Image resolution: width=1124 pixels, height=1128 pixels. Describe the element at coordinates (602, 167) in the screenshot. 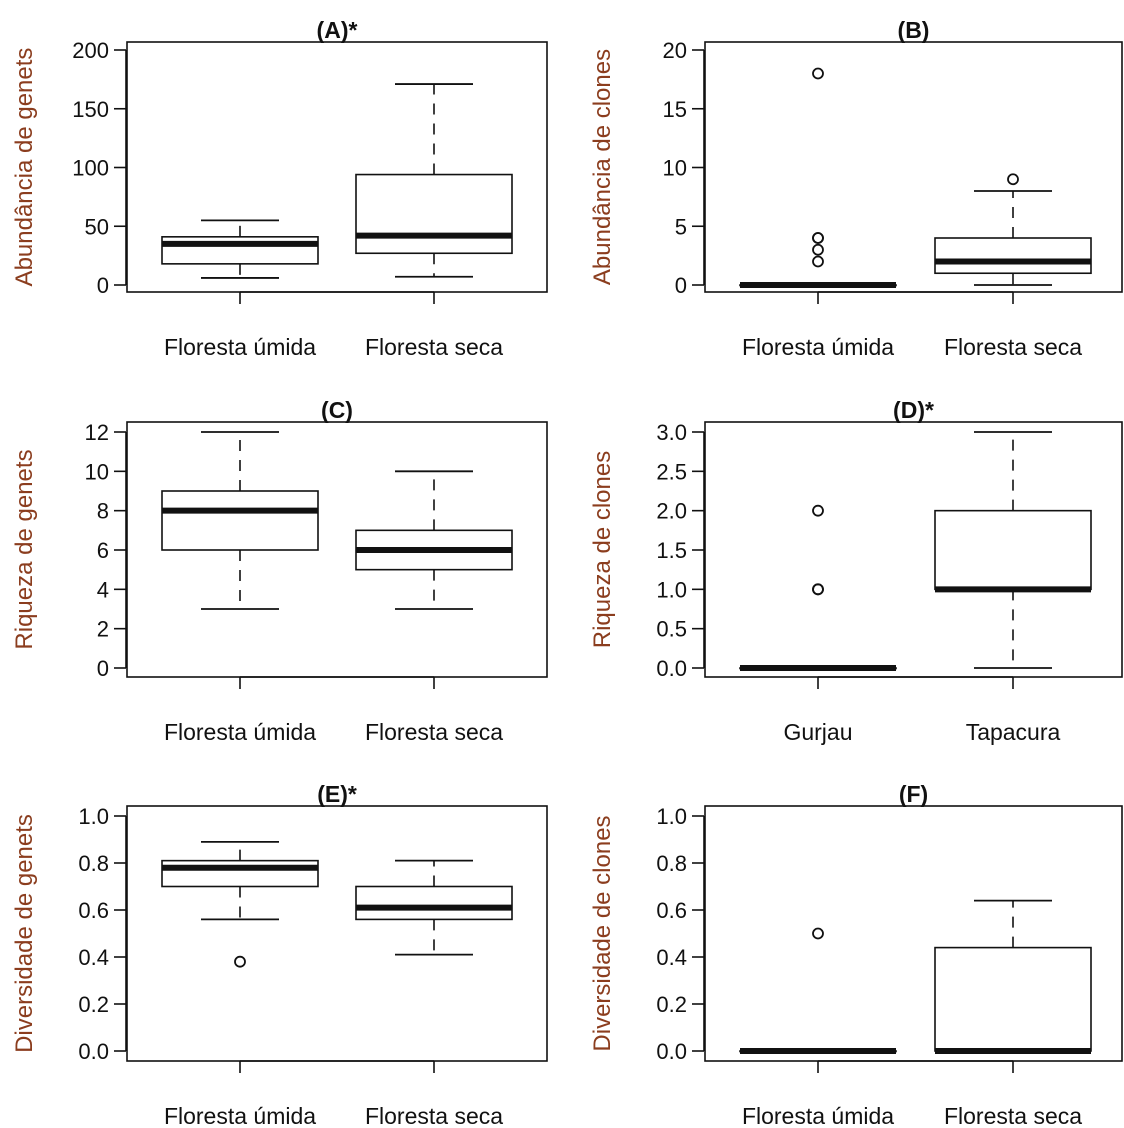

I see `y-axis-title: Abundância de clones` at that location.